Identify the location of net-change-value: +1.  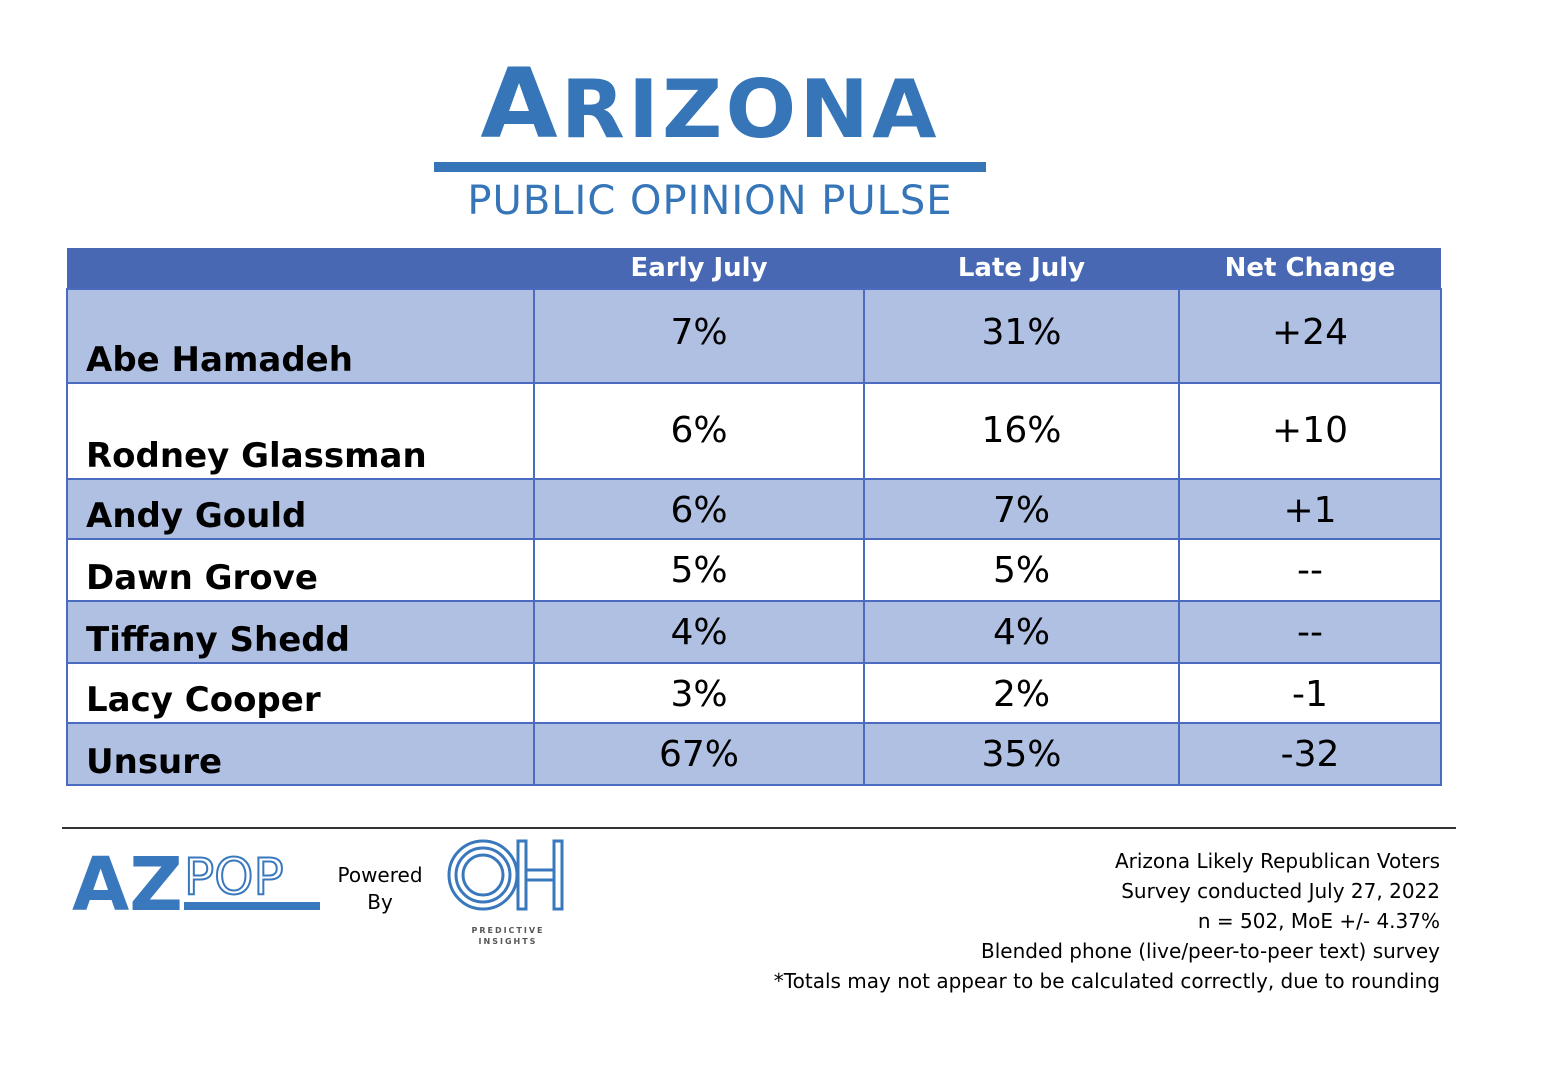
(1310, 509).